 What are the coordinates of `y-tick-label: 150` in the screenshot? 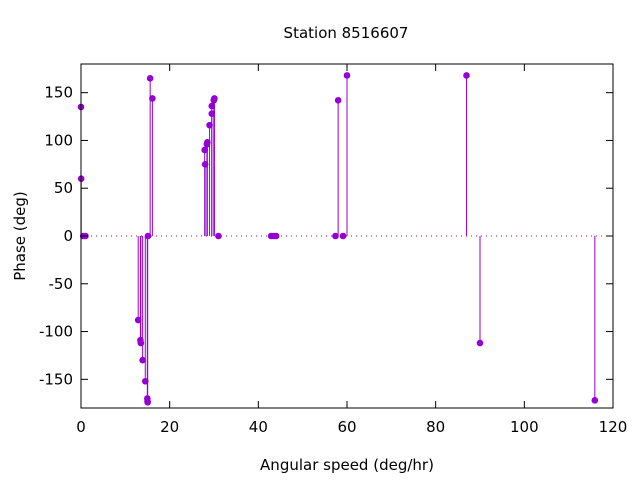 It's located at (58, 93).